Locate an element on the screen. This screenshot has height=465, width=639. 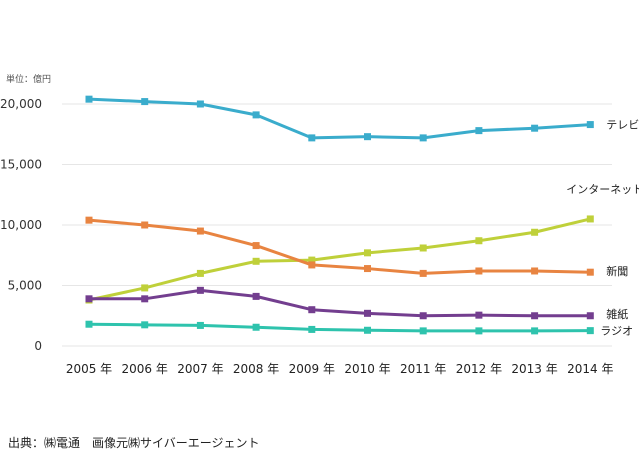
series-label: インターネット is located at coordinates (602, 189).